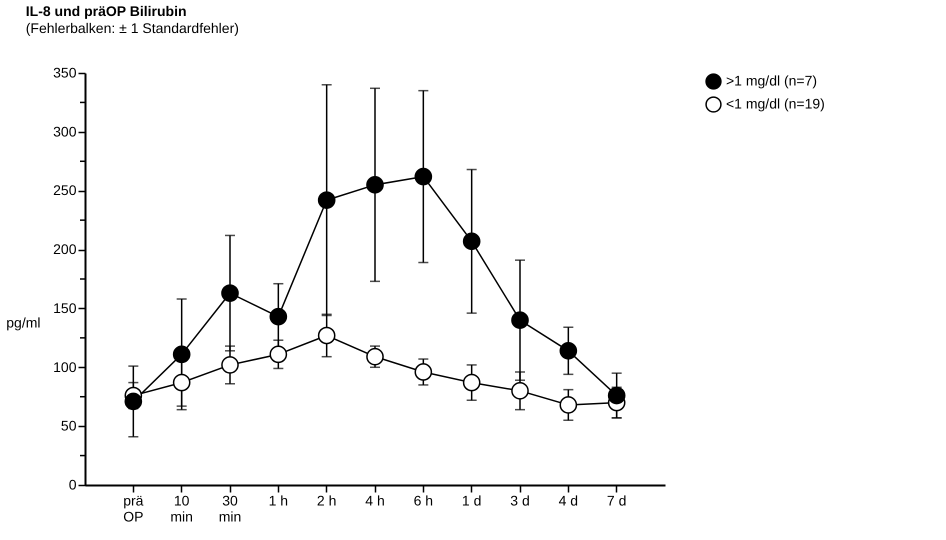 This screenshot has width=946, height=540. Describe the element at coordinates (230, 508) in the screenshot. I see `x-tick-label: 30 min` at that location.